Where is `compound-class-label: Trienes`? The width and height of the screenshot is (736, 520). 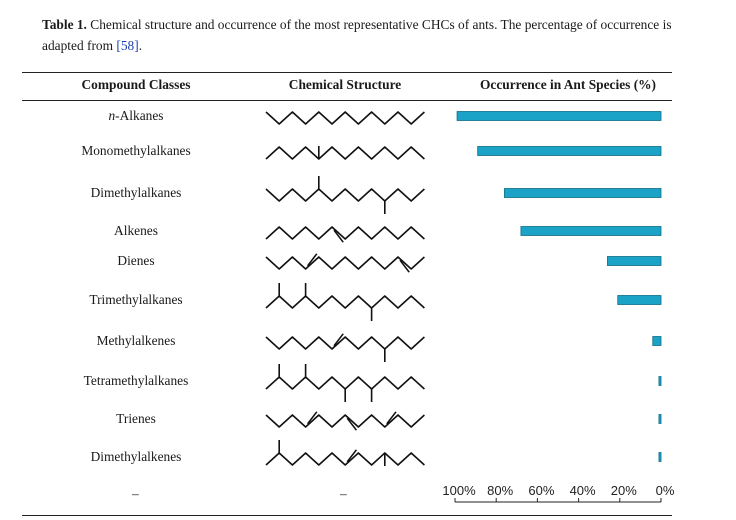
compound-class-label: Trienes is located at coordinates (136, 419).